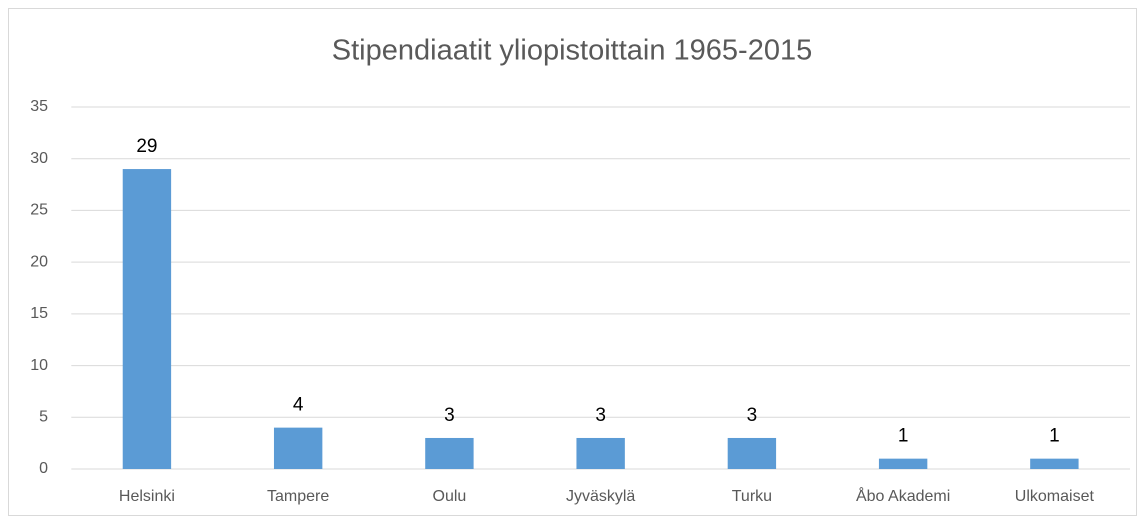  Describe the element at coordinates (298, 405) in the screenshot. I see `data-label: 4` at that location.